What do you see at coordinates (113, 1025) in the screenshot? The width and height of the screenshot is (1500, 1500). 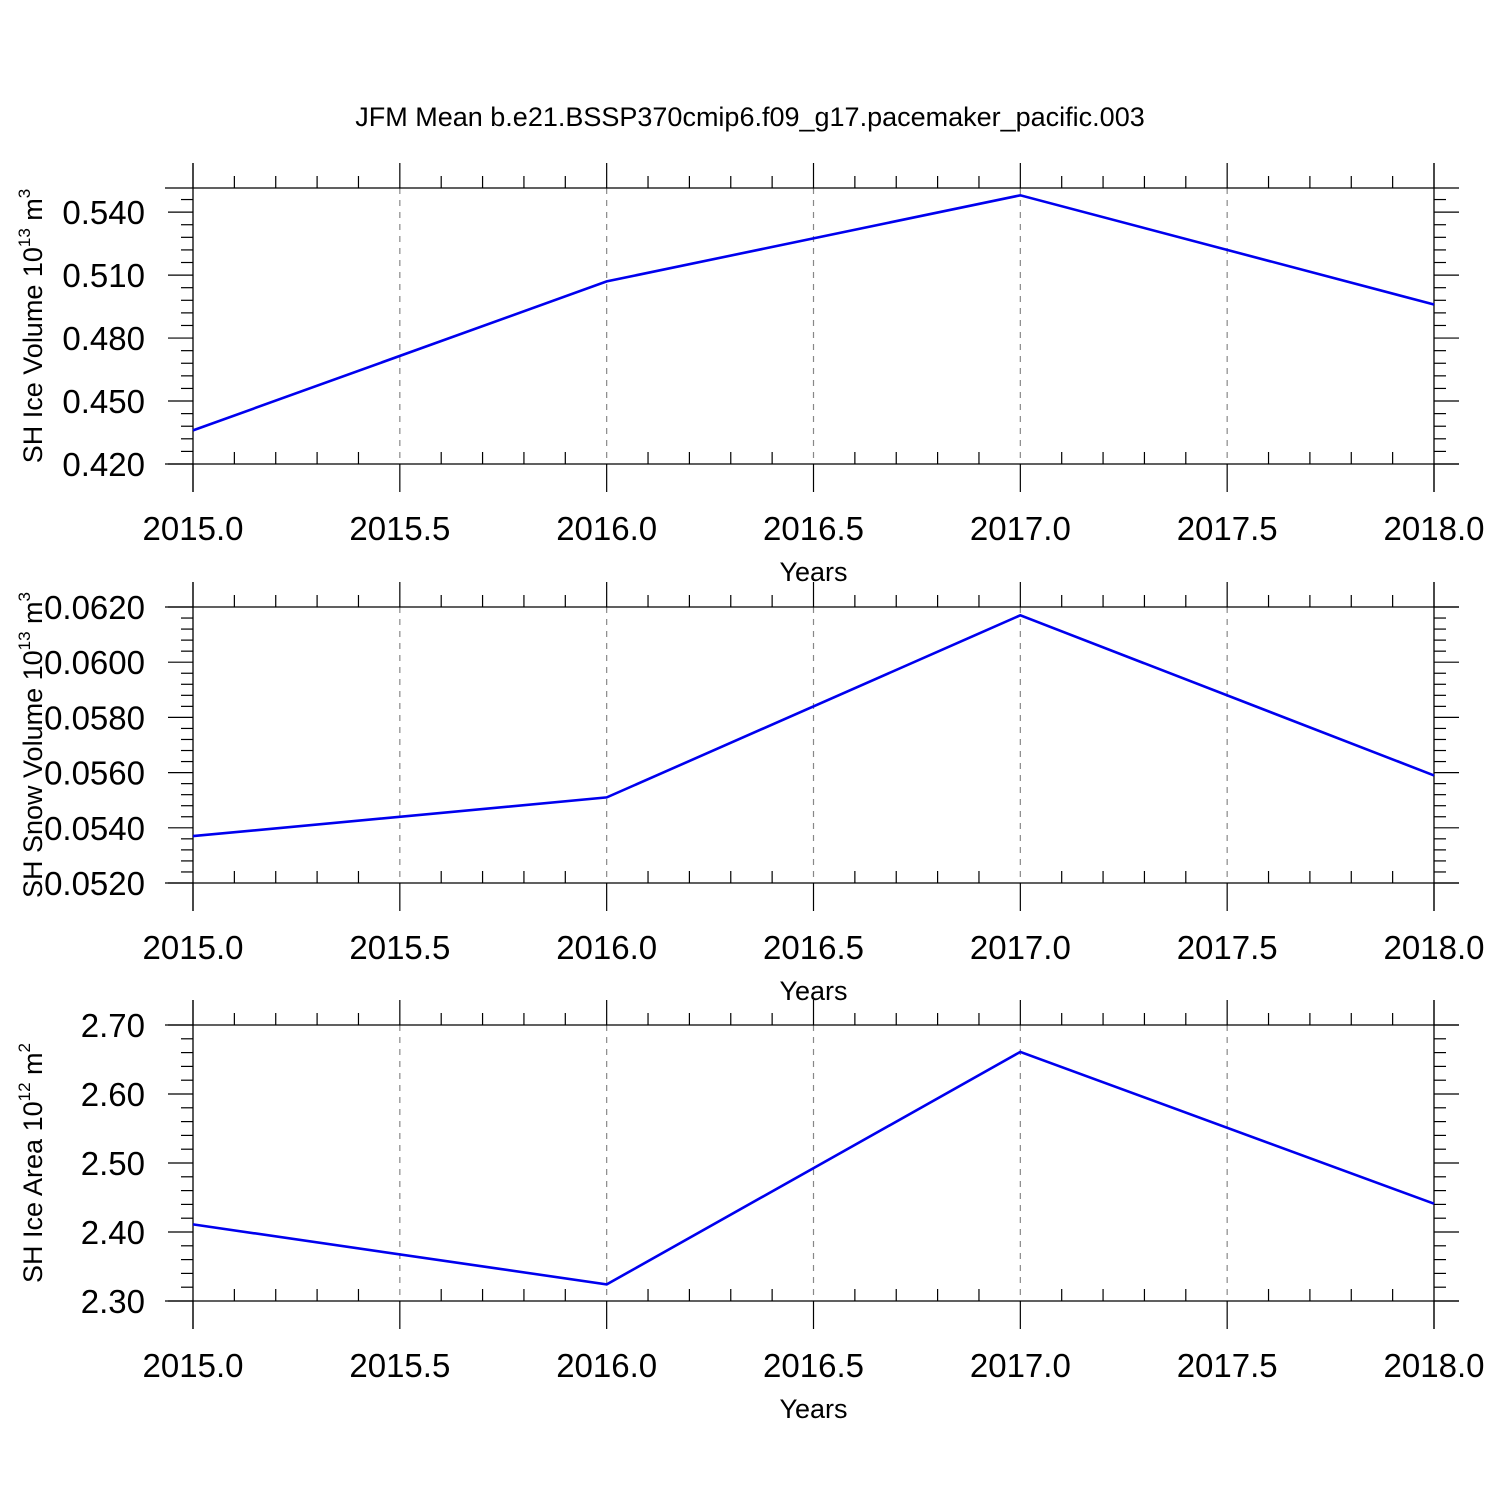 I see `y-tick-label: 2.70` at bounding box center [113, 1025].